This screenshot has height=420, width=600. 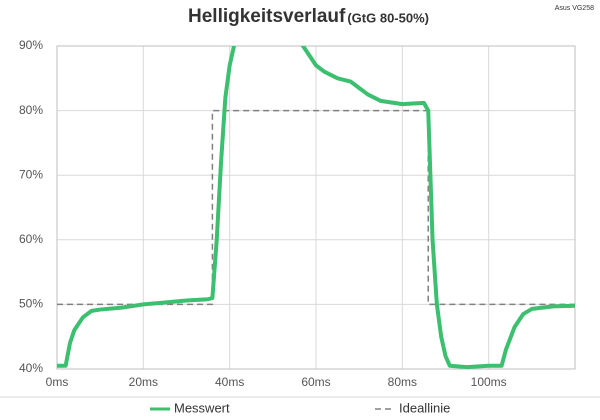 What do you see at coordinates (31, 304) in the screenshot?
I see `y-tick-label: 50%` at bounding box center [31, 304].